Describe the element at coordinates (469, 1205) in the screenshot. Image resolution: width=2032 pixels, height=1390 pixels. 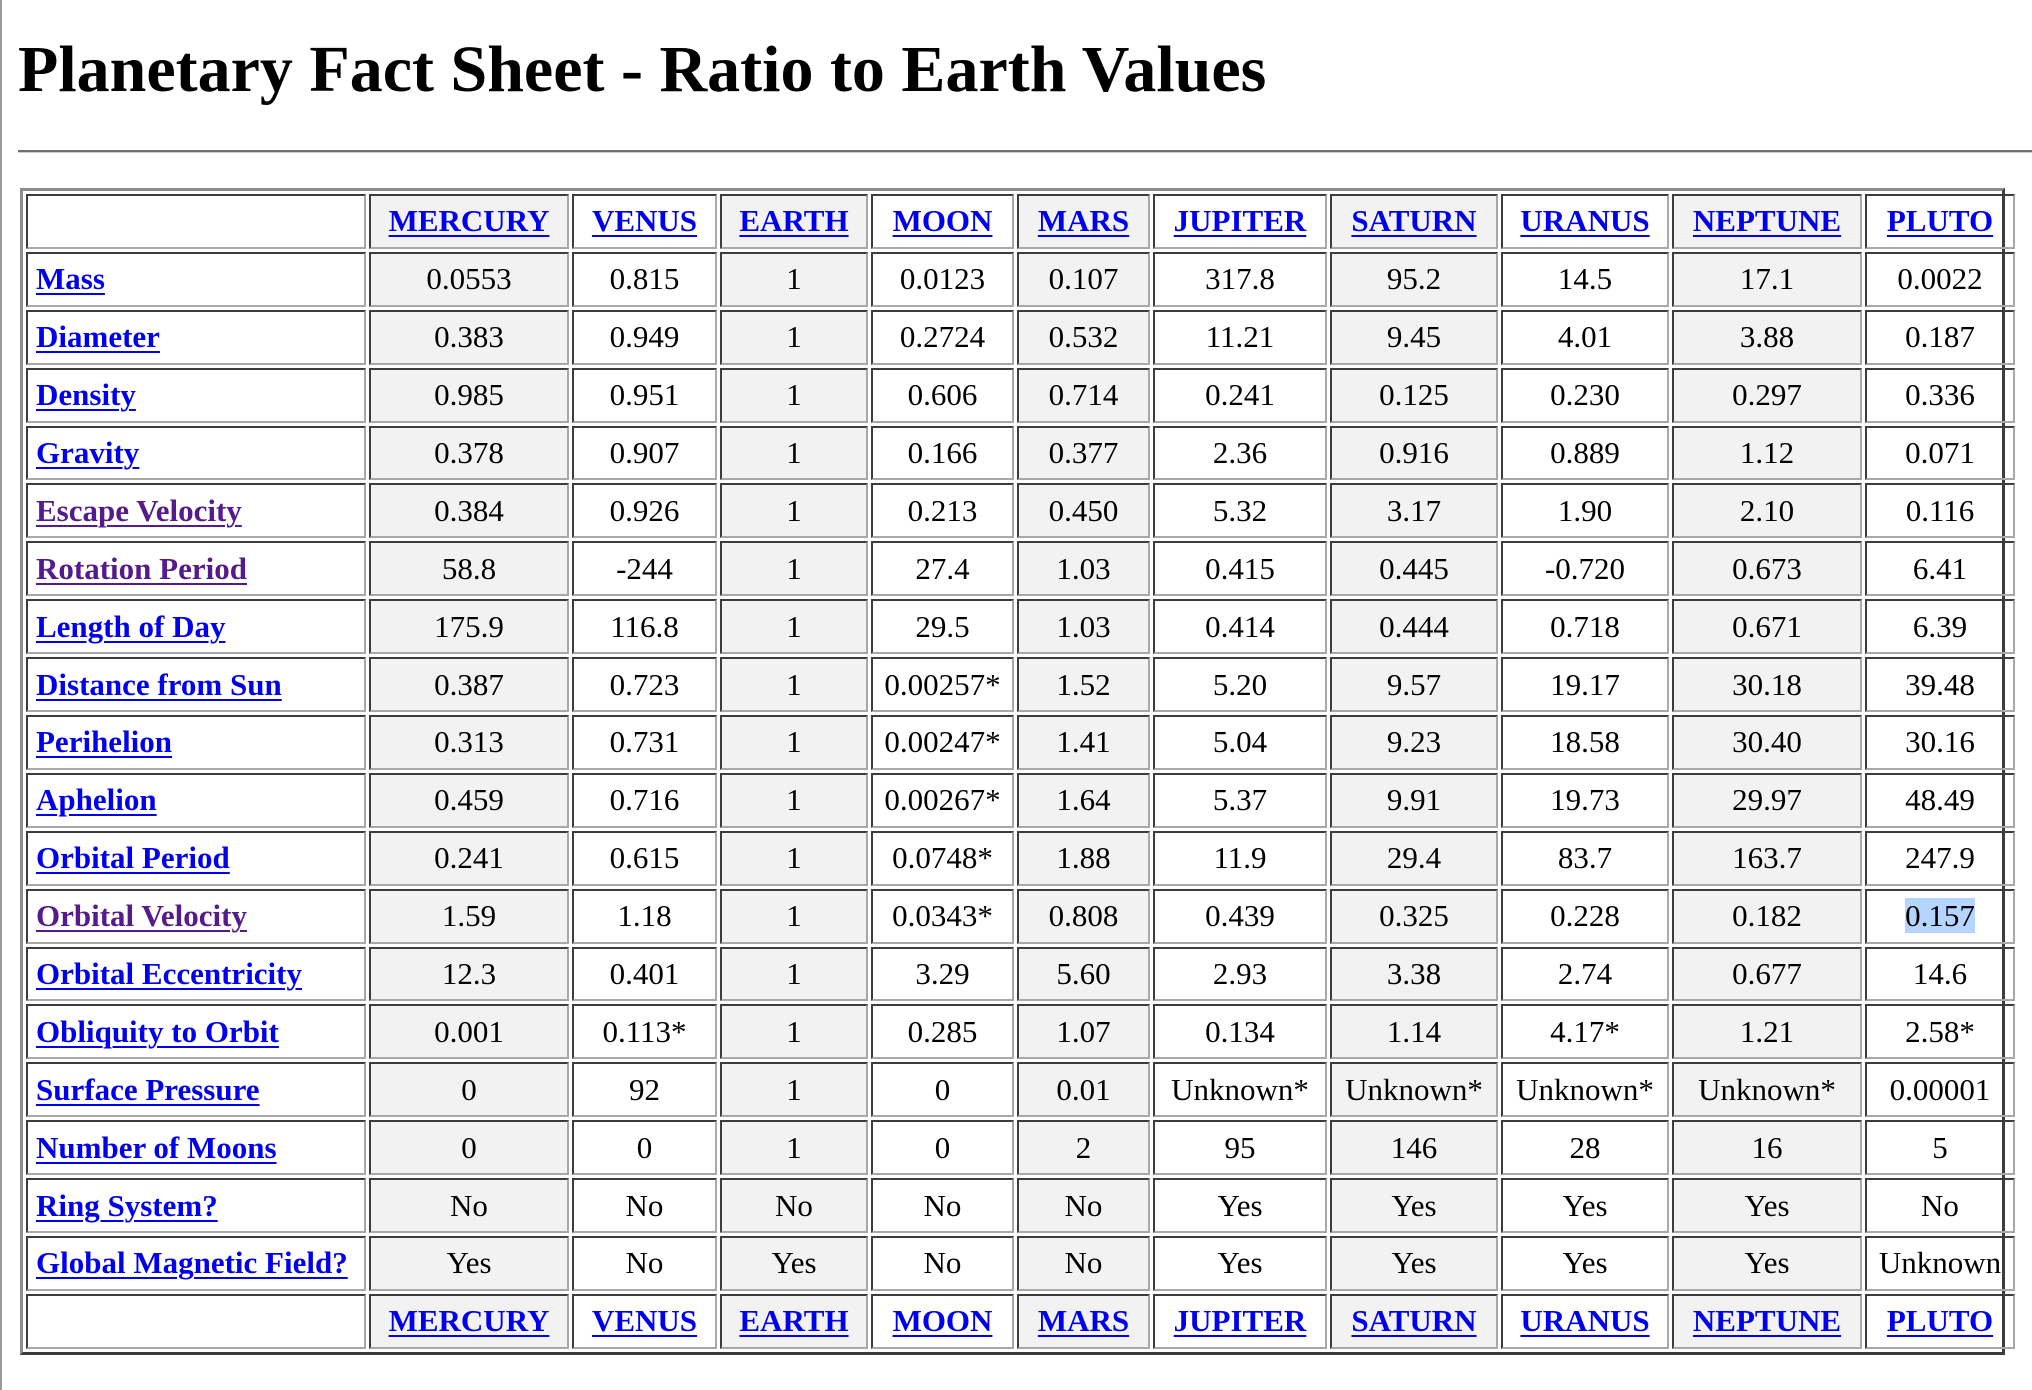
I see `cell-value: No` at that location.